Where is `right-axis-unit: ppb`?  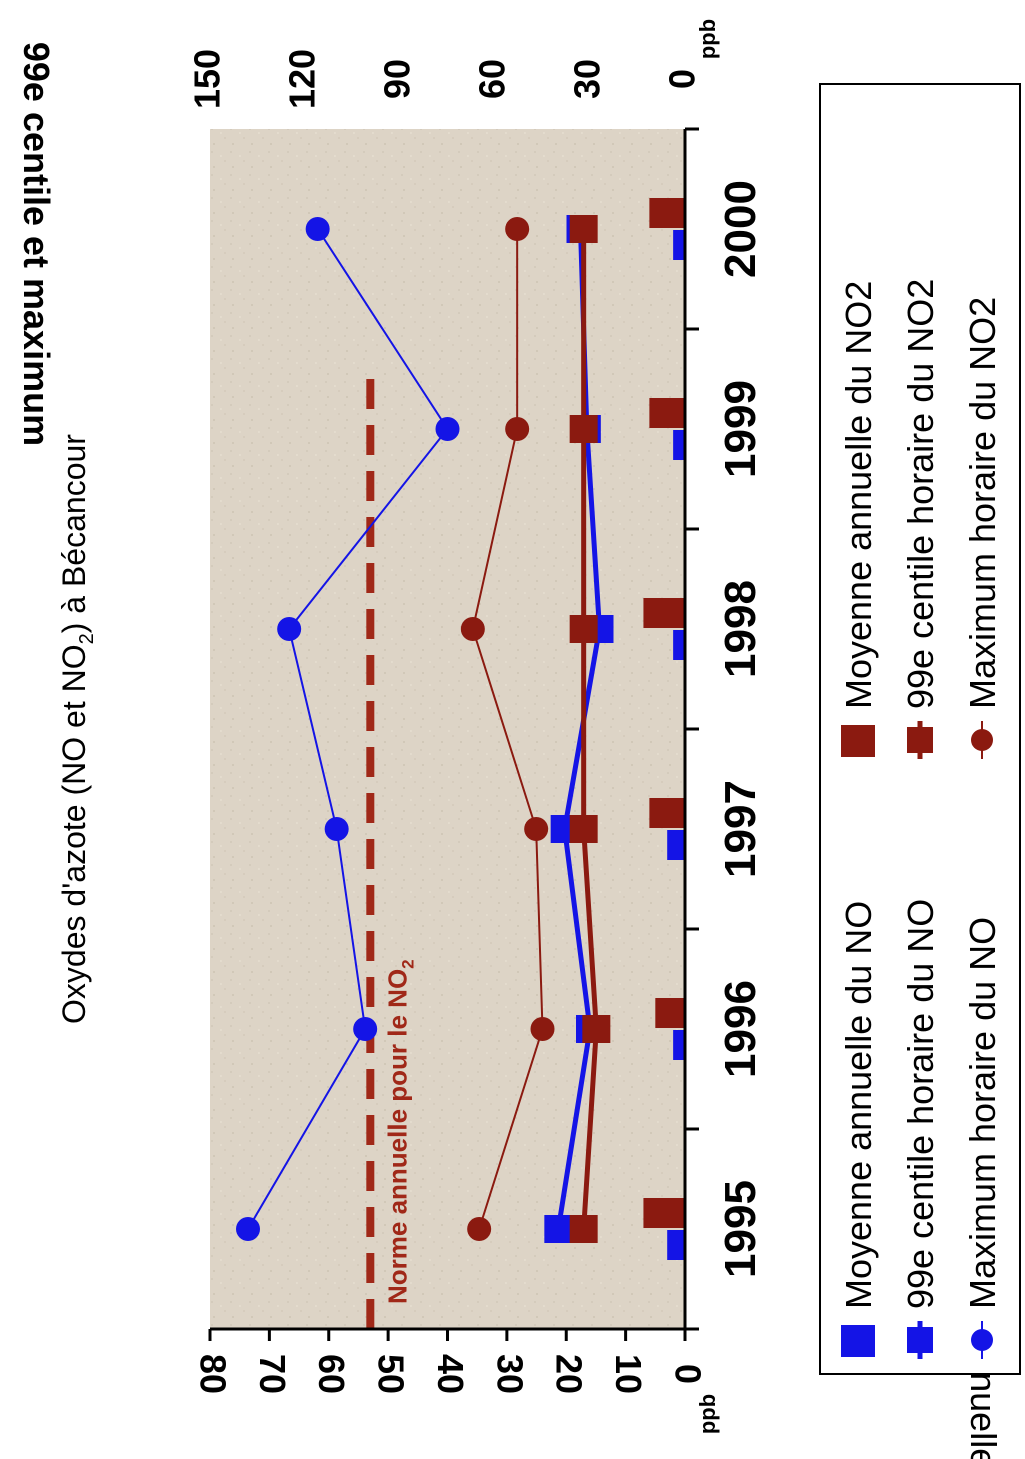
right-axis-unit: ppb is located at coordinates (707, 39).